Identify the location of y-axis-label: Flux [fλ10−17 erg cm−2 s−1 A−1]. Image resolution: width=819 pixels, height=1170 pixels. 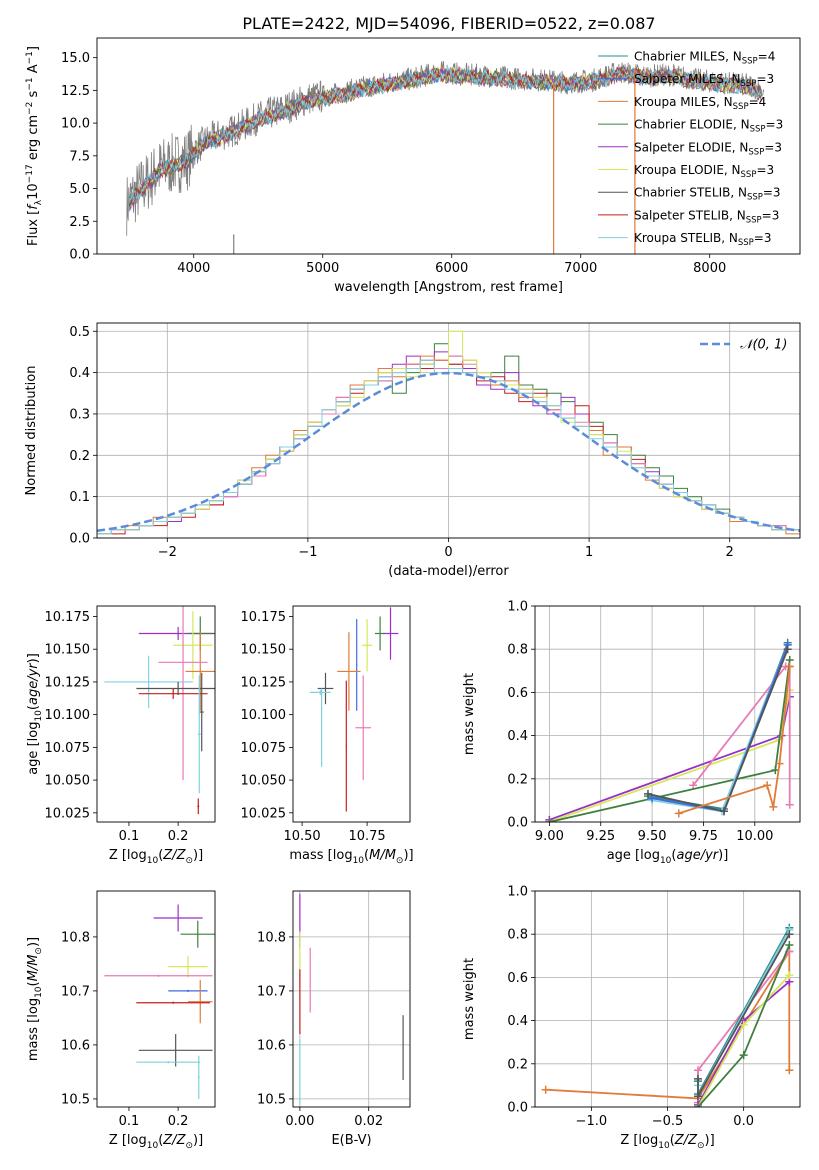
(34, 146).